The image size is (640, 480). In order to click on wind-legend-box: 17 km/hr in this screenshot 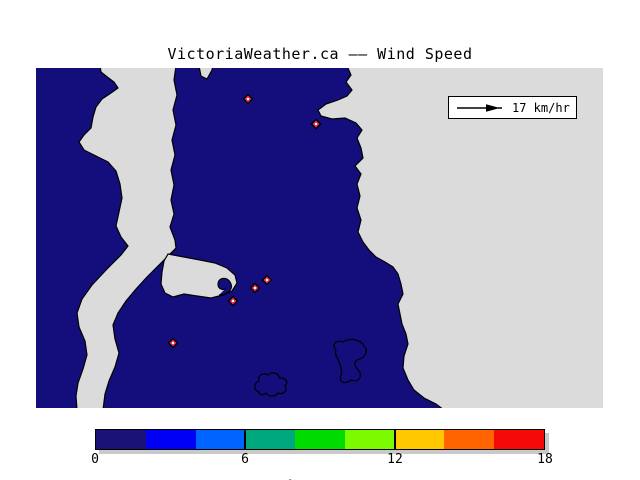, I will do `click(512, 107)`.